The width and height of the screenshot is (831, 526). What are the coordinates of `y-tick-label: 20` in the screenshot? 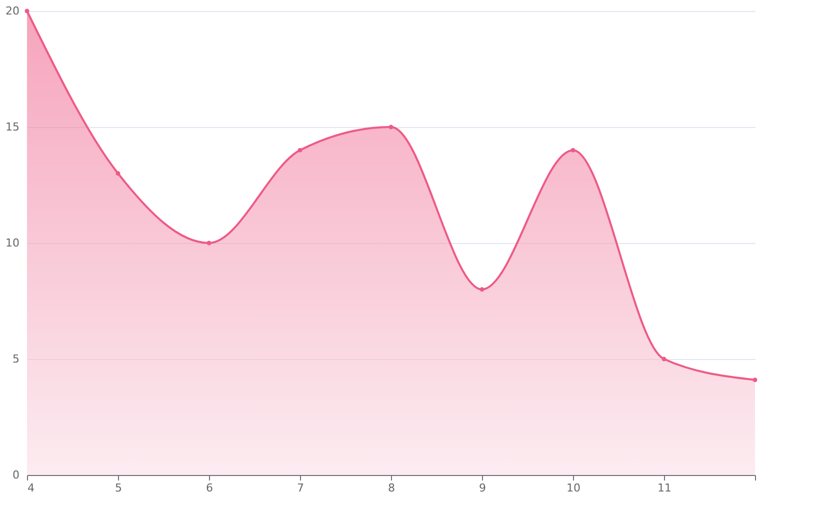 It's located at (13, 11).